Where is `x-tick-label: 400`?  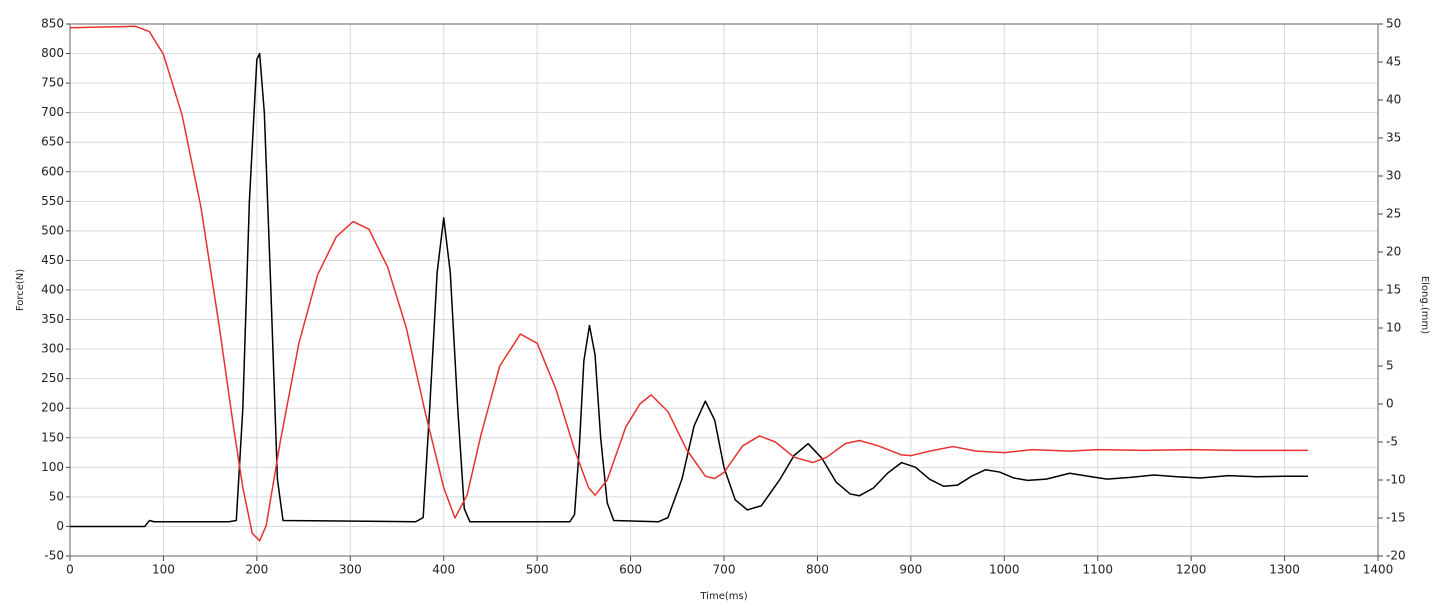 x-tick-label: 400 is located at coordinates (443, 570).